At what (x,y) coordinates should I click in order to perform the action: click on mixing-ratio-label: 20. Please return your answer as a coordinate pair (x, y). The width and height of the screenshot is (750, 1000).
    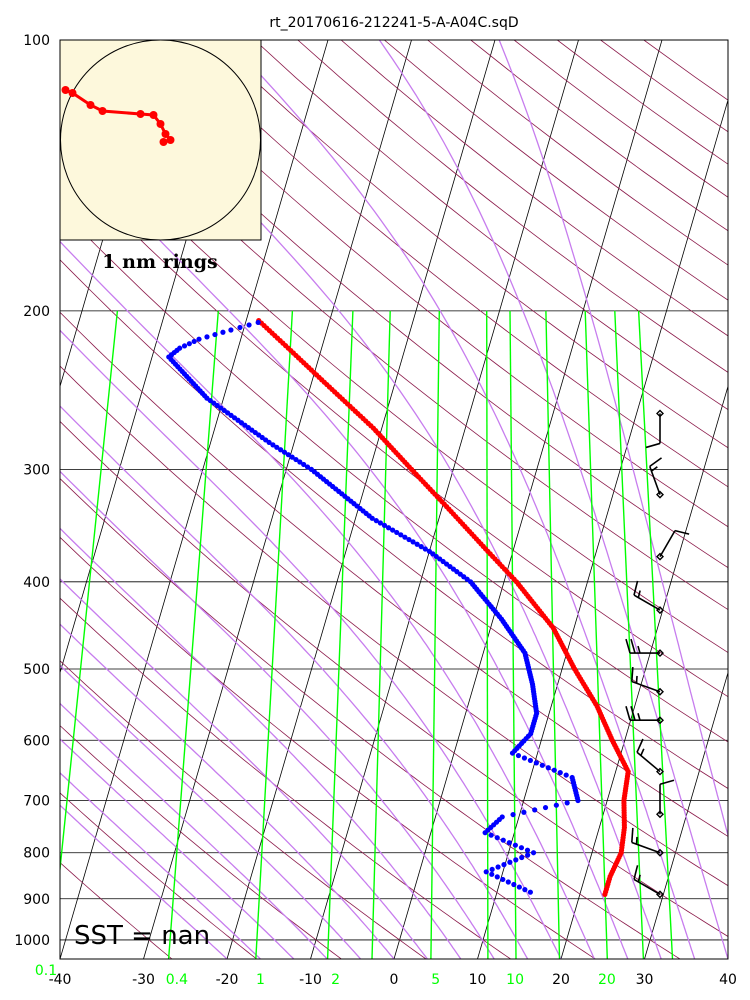
    Looking at the image, I should click on (607, 980).